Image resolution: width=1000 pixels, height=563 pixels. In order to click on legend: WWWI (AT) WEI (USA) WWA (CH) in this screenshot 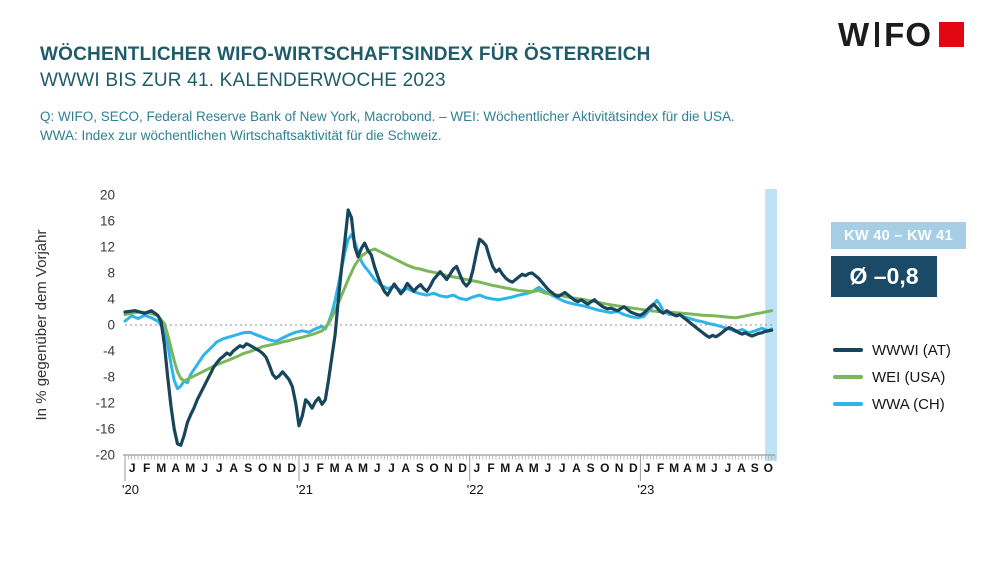, I will do `click(892, 377)`.